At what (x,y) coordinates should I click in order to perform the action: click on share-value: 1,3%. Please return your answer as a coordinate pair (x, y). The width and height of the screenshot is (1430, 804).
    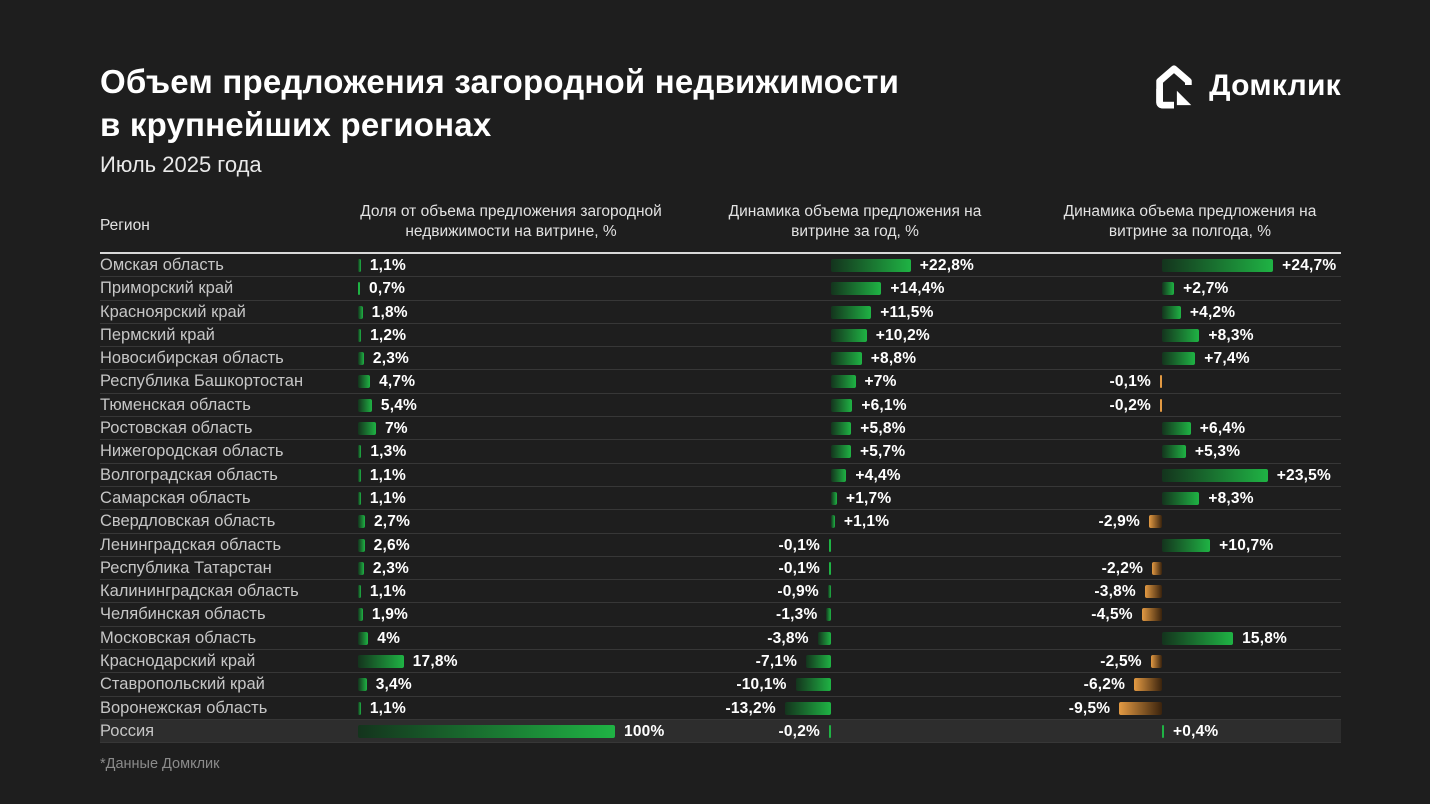
    Looking at the image, I should click on (388, 452).